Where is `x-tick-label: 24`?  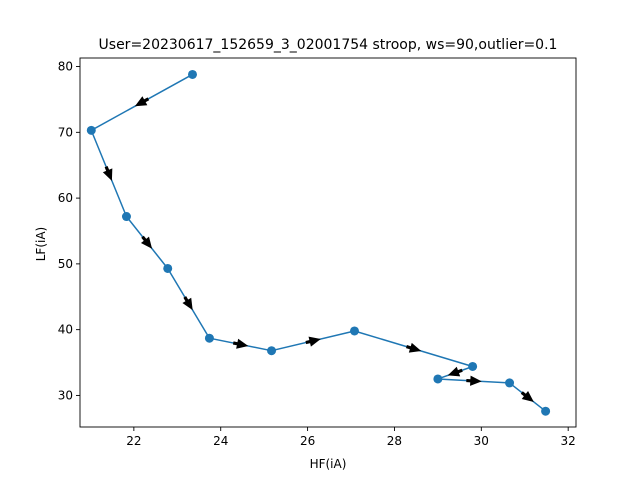 x-tick-label: 24 is located at coordinates (220, 441).